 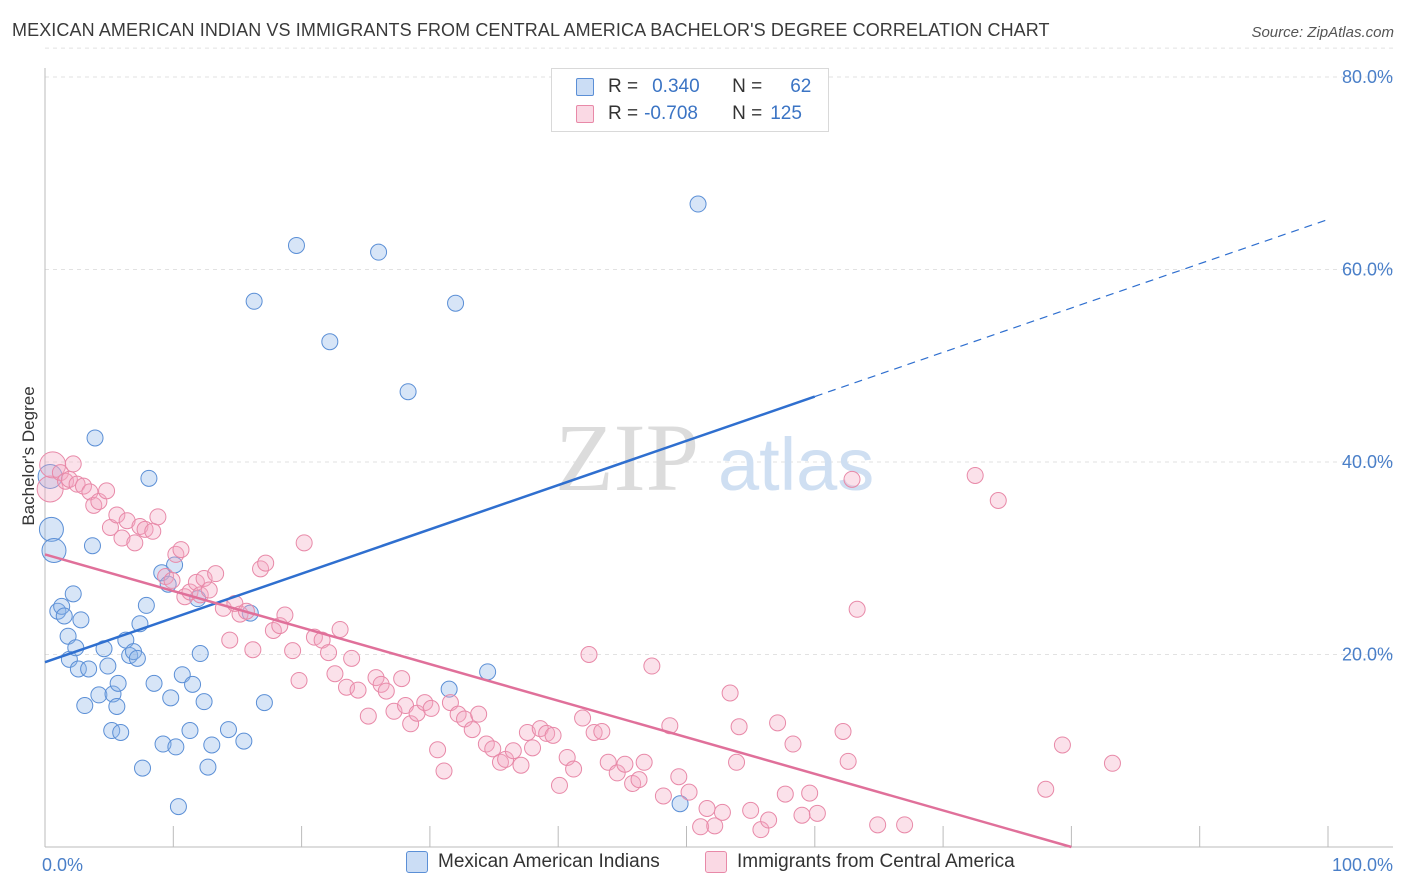 I want to click on y-tick-label: 60.0%, so click(x=1367, y=270).